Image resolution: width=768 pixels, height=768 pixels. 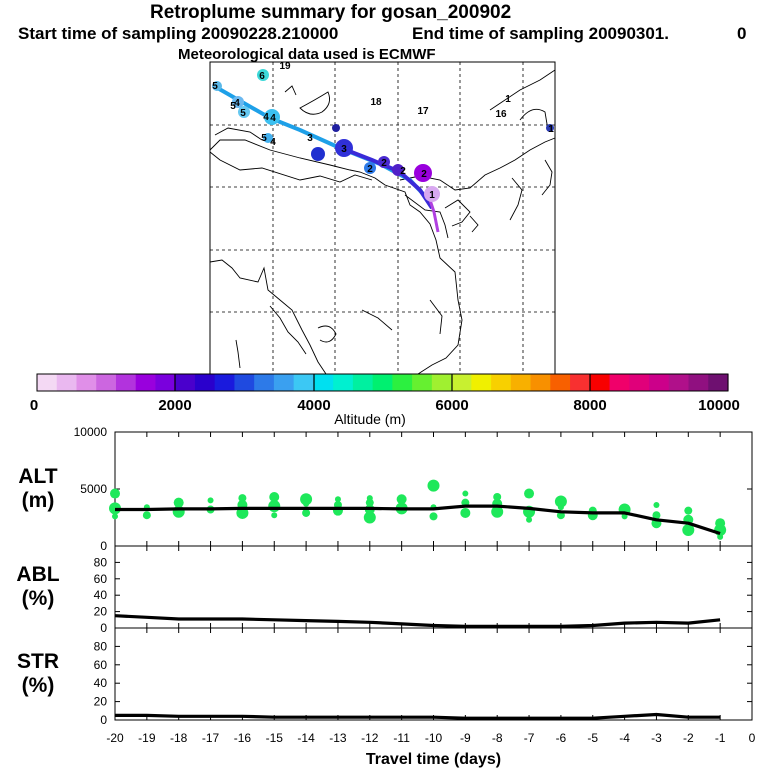 What do you see at coordinates (497, 738) in the screenshot?
I see `x-tick-label: -8` at bounding box center [497, 738].